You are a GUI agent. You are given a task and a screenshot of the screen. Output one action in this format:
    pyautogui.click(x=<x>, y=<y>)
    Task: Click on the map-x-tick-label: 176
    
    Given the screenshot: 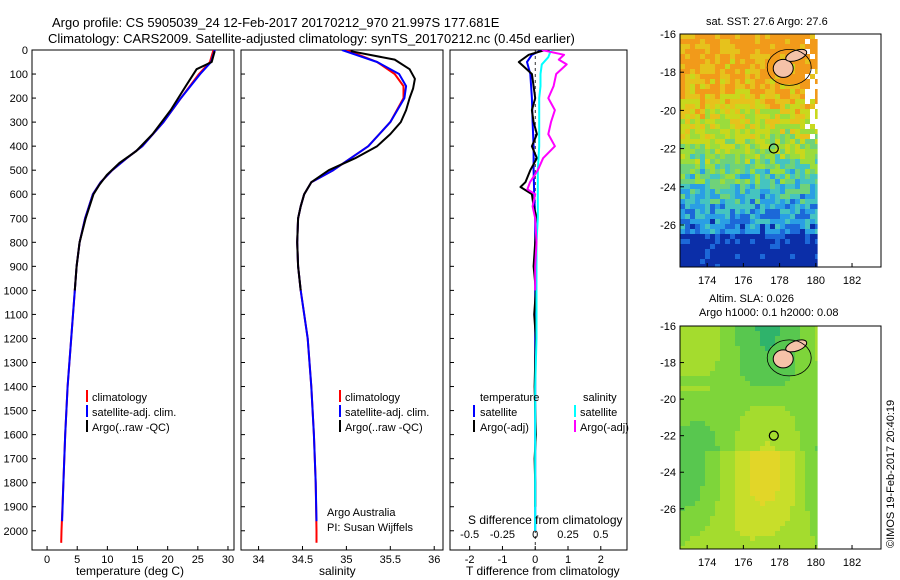 What is the action you would take?
    pyautogui.click(x=743, y=281)
    